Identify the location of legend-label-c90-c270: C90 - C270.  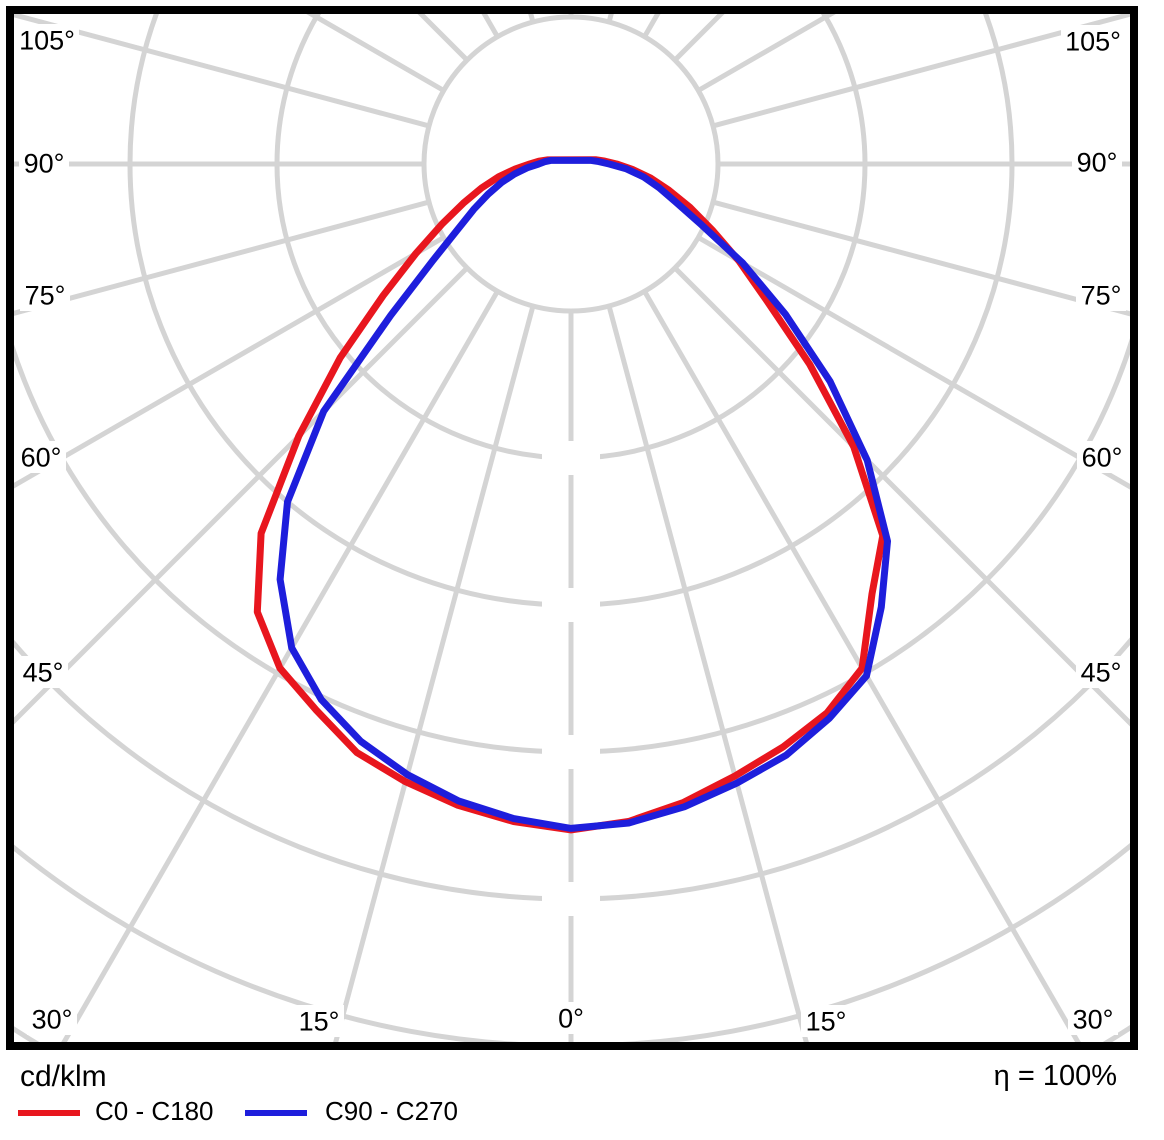
(391, 1111).